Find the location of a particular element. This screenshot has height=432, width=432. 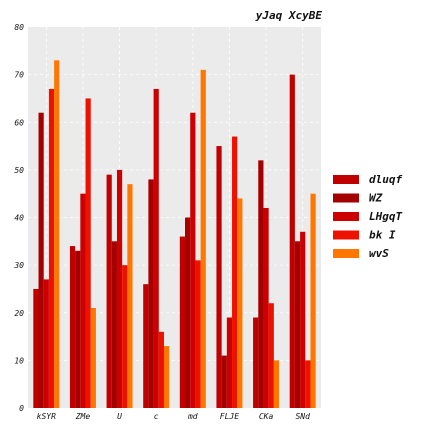

bar-LHgqT-SNd is located at coordinates (303, 319).